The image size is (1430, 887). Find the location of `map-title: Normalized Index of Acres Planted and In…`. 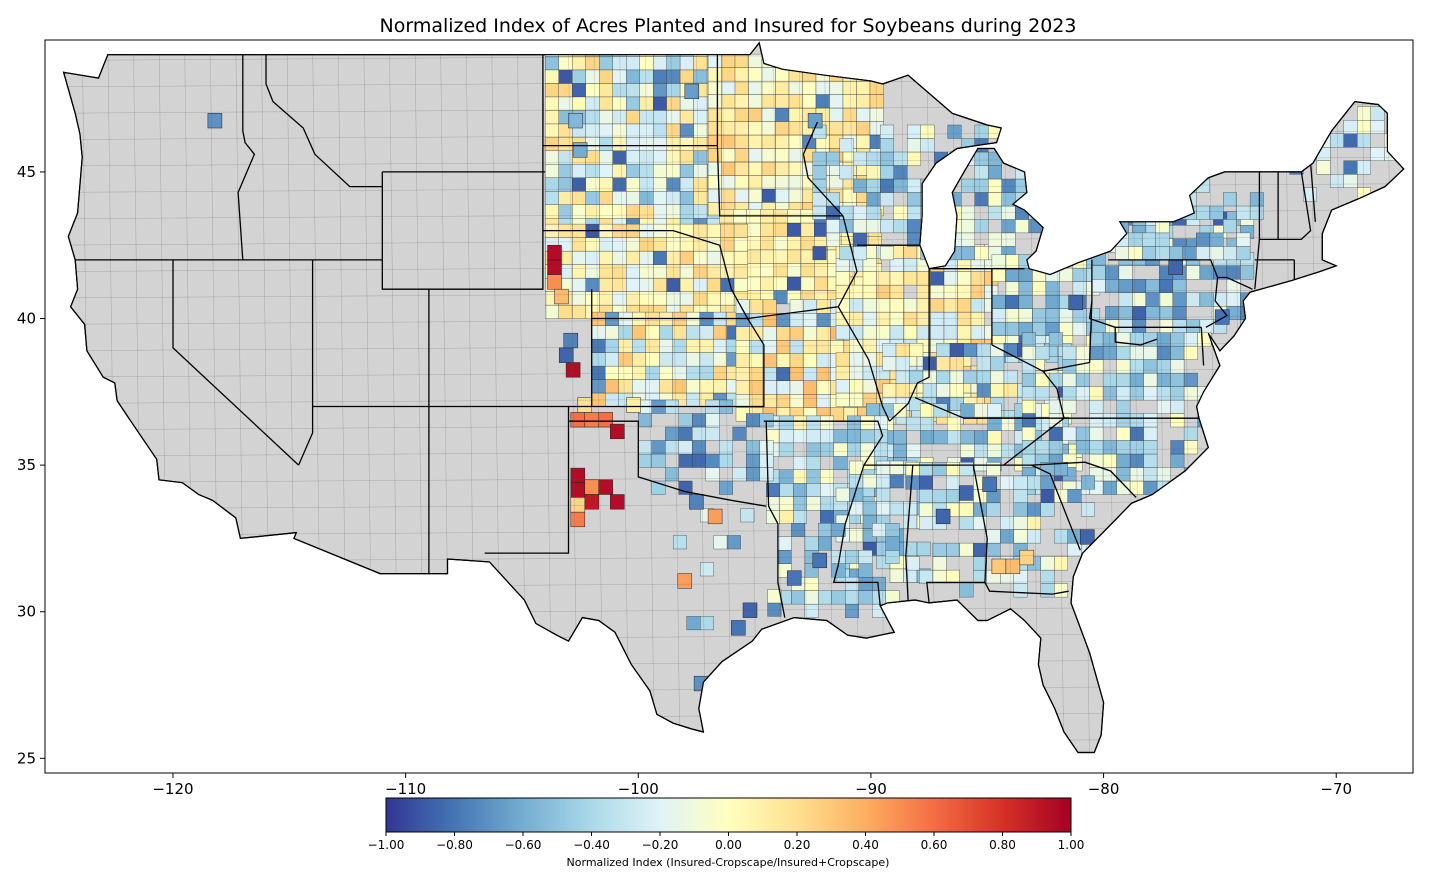

map-title: Normalized Index of Acres Planted and In… is located at coordinates (728, 26).